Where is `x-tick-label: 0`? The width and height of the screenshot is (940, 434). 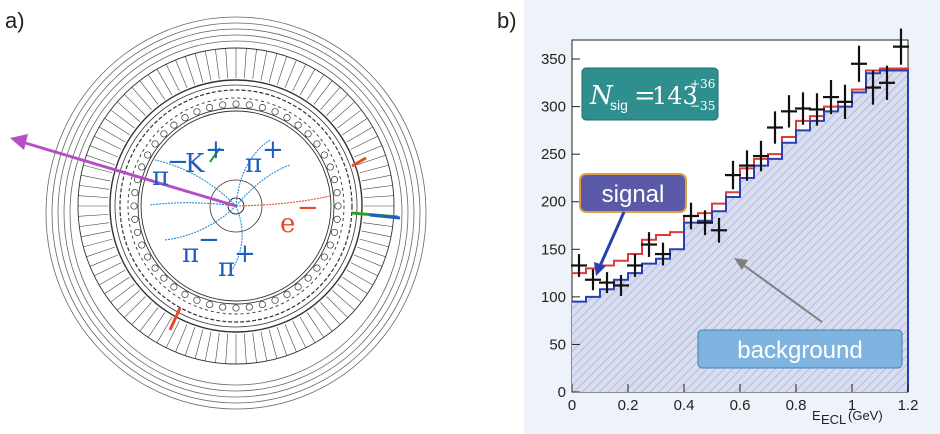
x-tick-label: 0 is located at coordinates (572, 405).